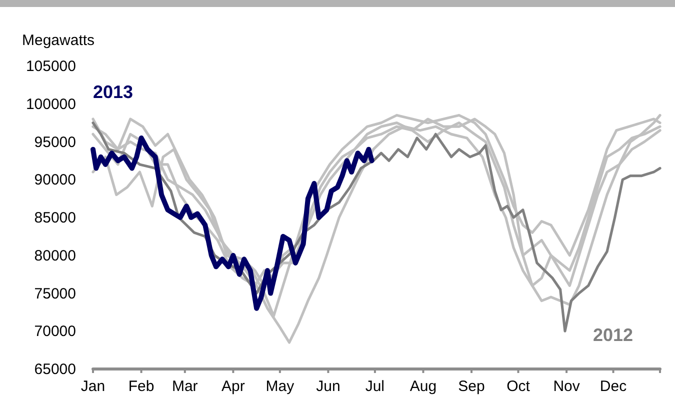 The image size is (675, 400). What do you see at coordinates (613, 335) in the screenshot?
I see `series-label: 2012` at bounding box center [613, 335].